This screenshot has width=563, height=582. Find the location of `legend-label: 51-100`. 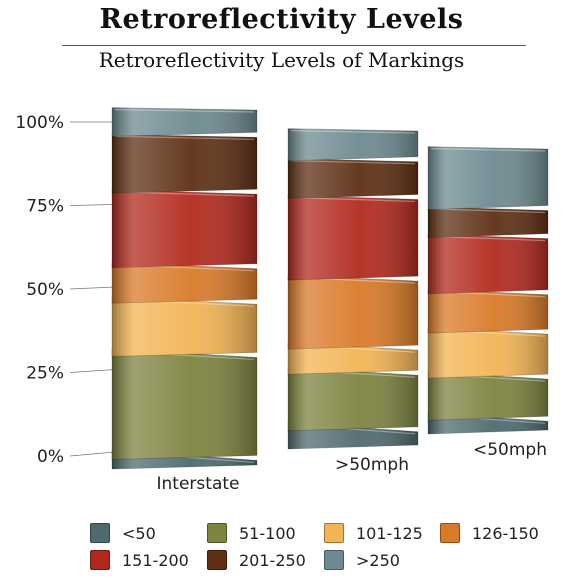

legend-label: 51-100 is located at coordinates (267, 533).